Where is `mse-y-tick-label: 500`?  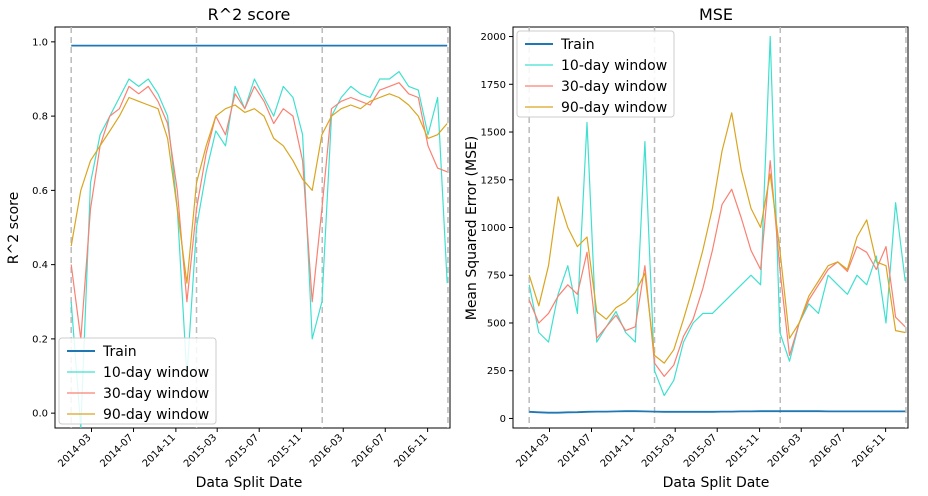 mse-y-tick-label: 500 is located at coordinates (496, 323).